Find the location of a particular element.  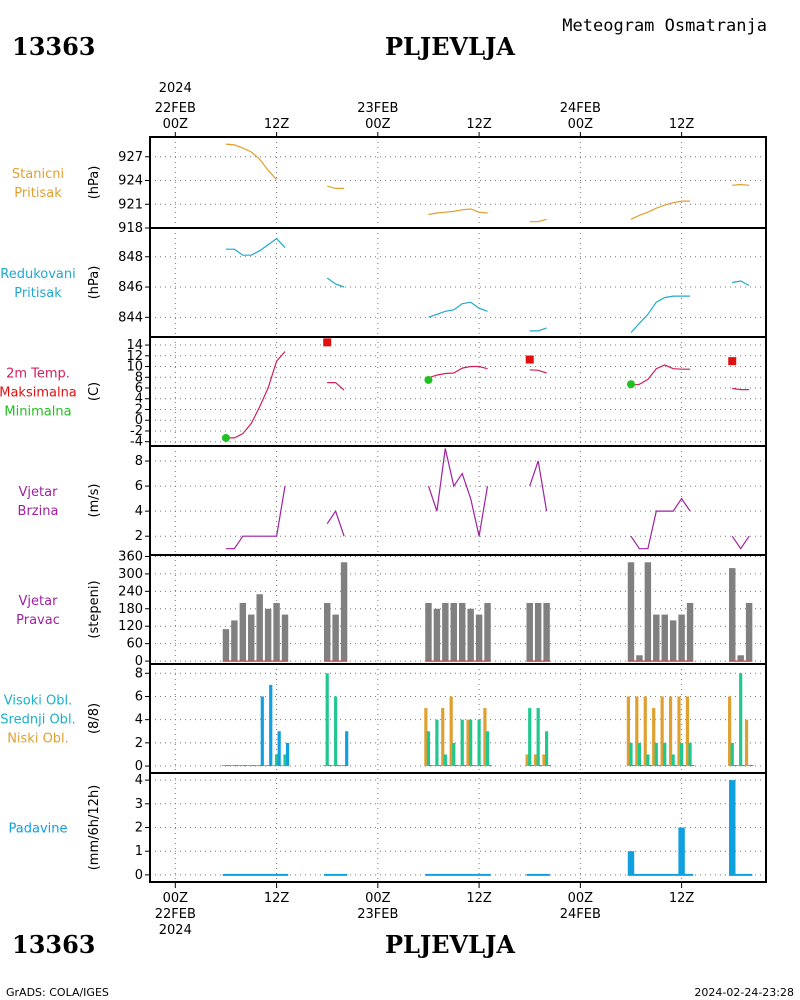

y-tick-label: 180 is located at coordinates (130, 609).